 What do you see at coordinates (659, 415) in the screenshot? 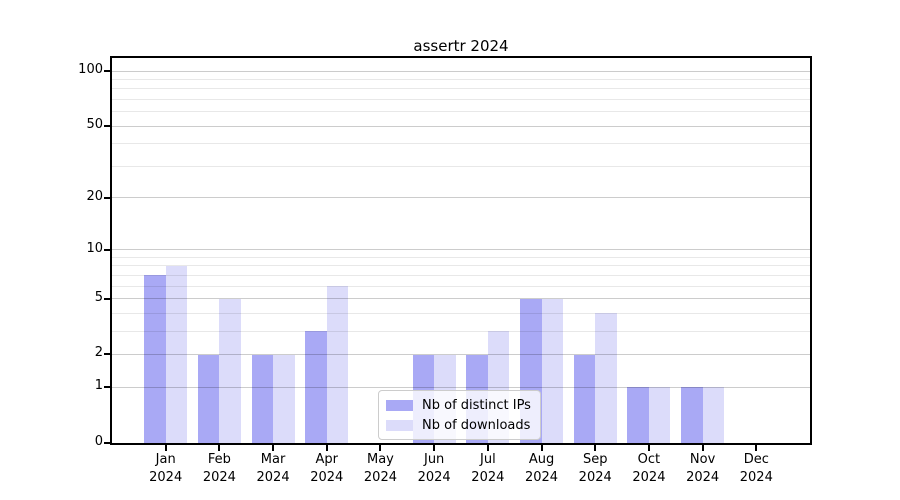
I see `bar-downloads-oct` at bounding box center [659, 415].